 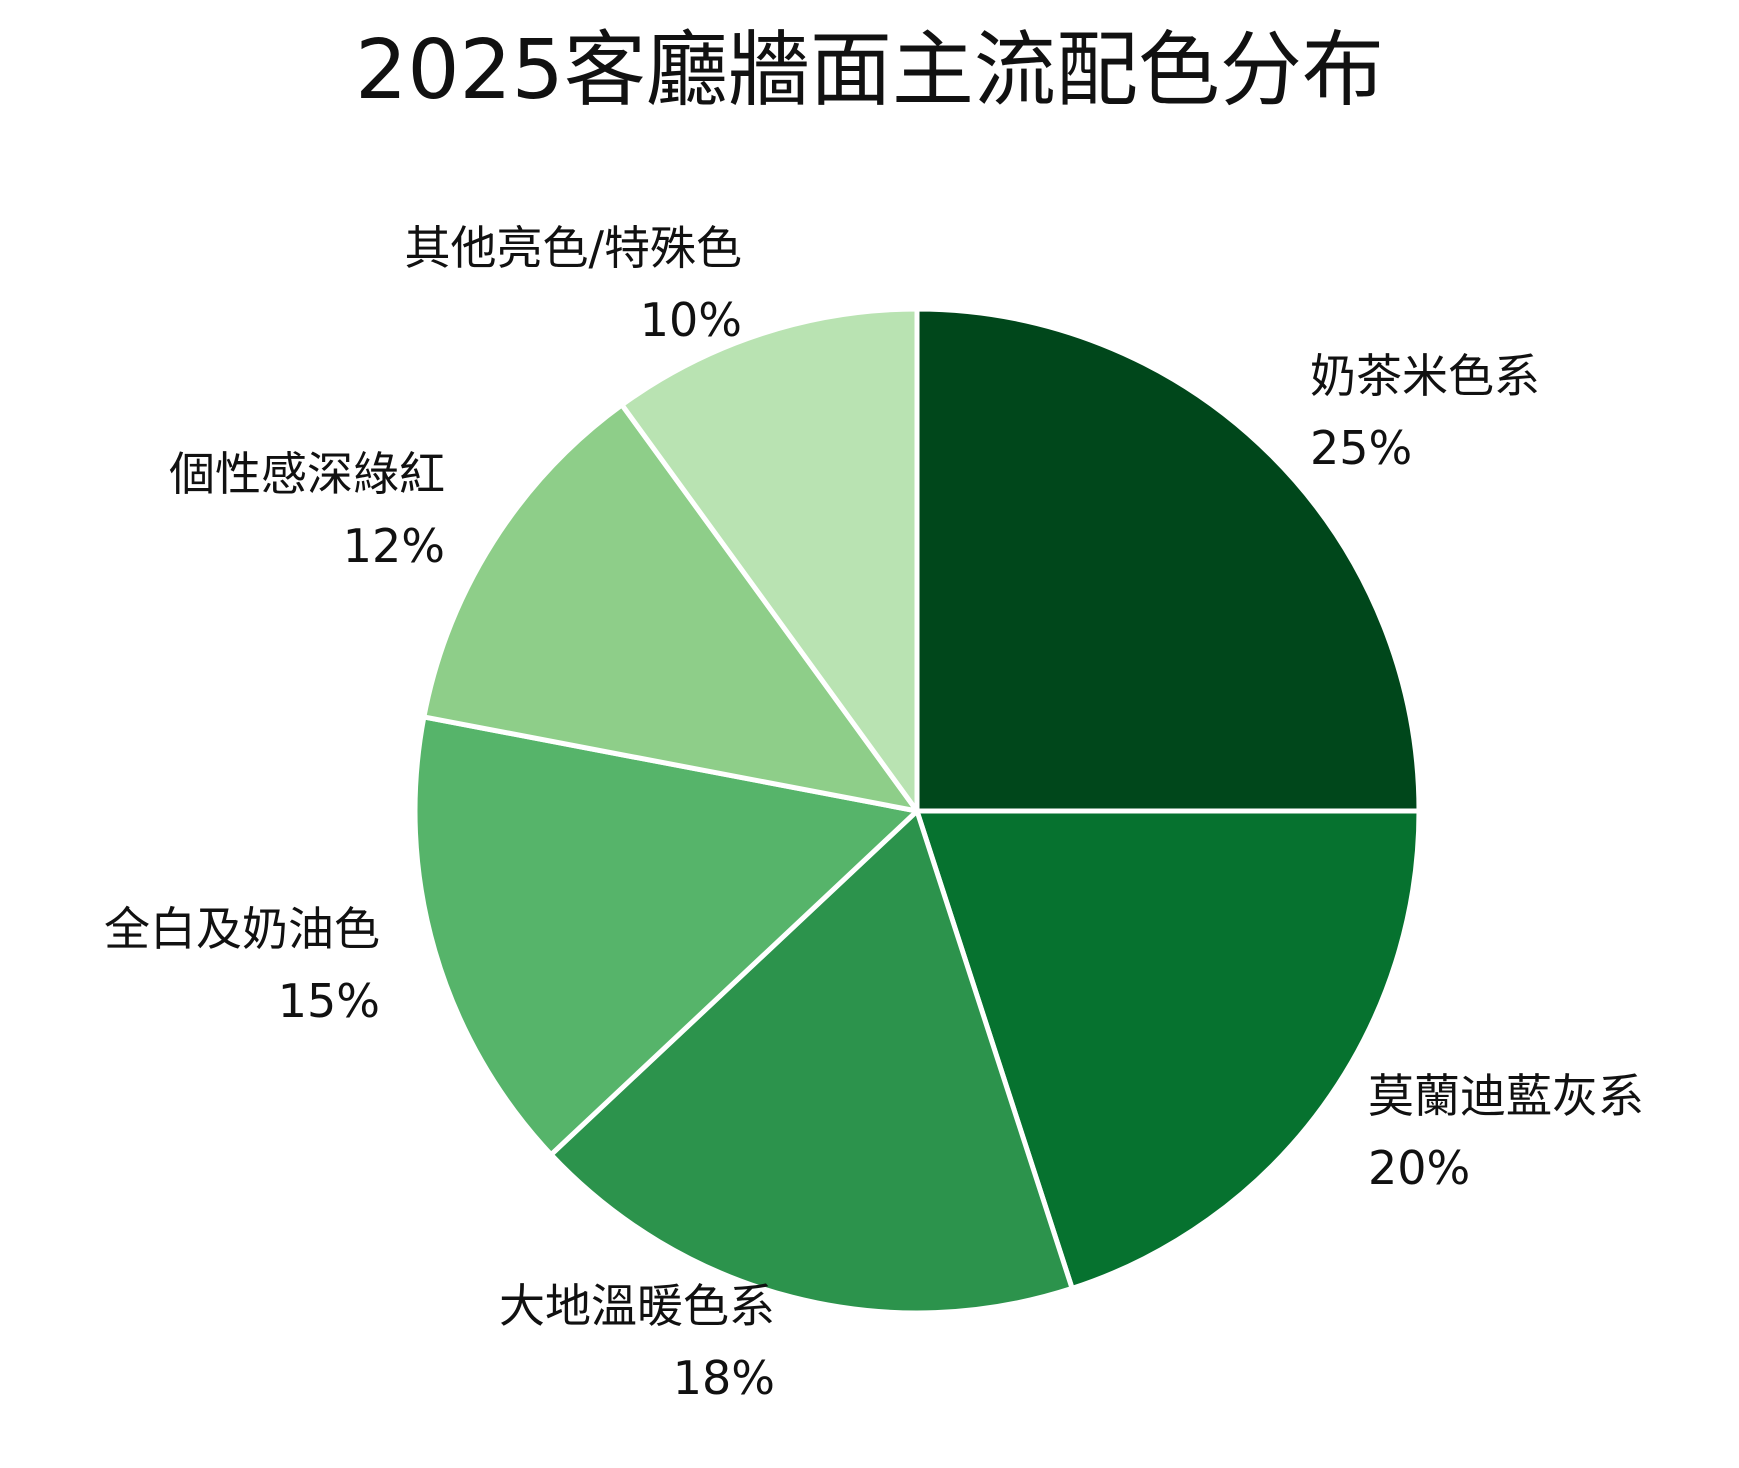 What do you see at coordinates (724, 1378) in the screenshot?
I see `slice-value-label: 18%` at bounding box center [724, 1378].